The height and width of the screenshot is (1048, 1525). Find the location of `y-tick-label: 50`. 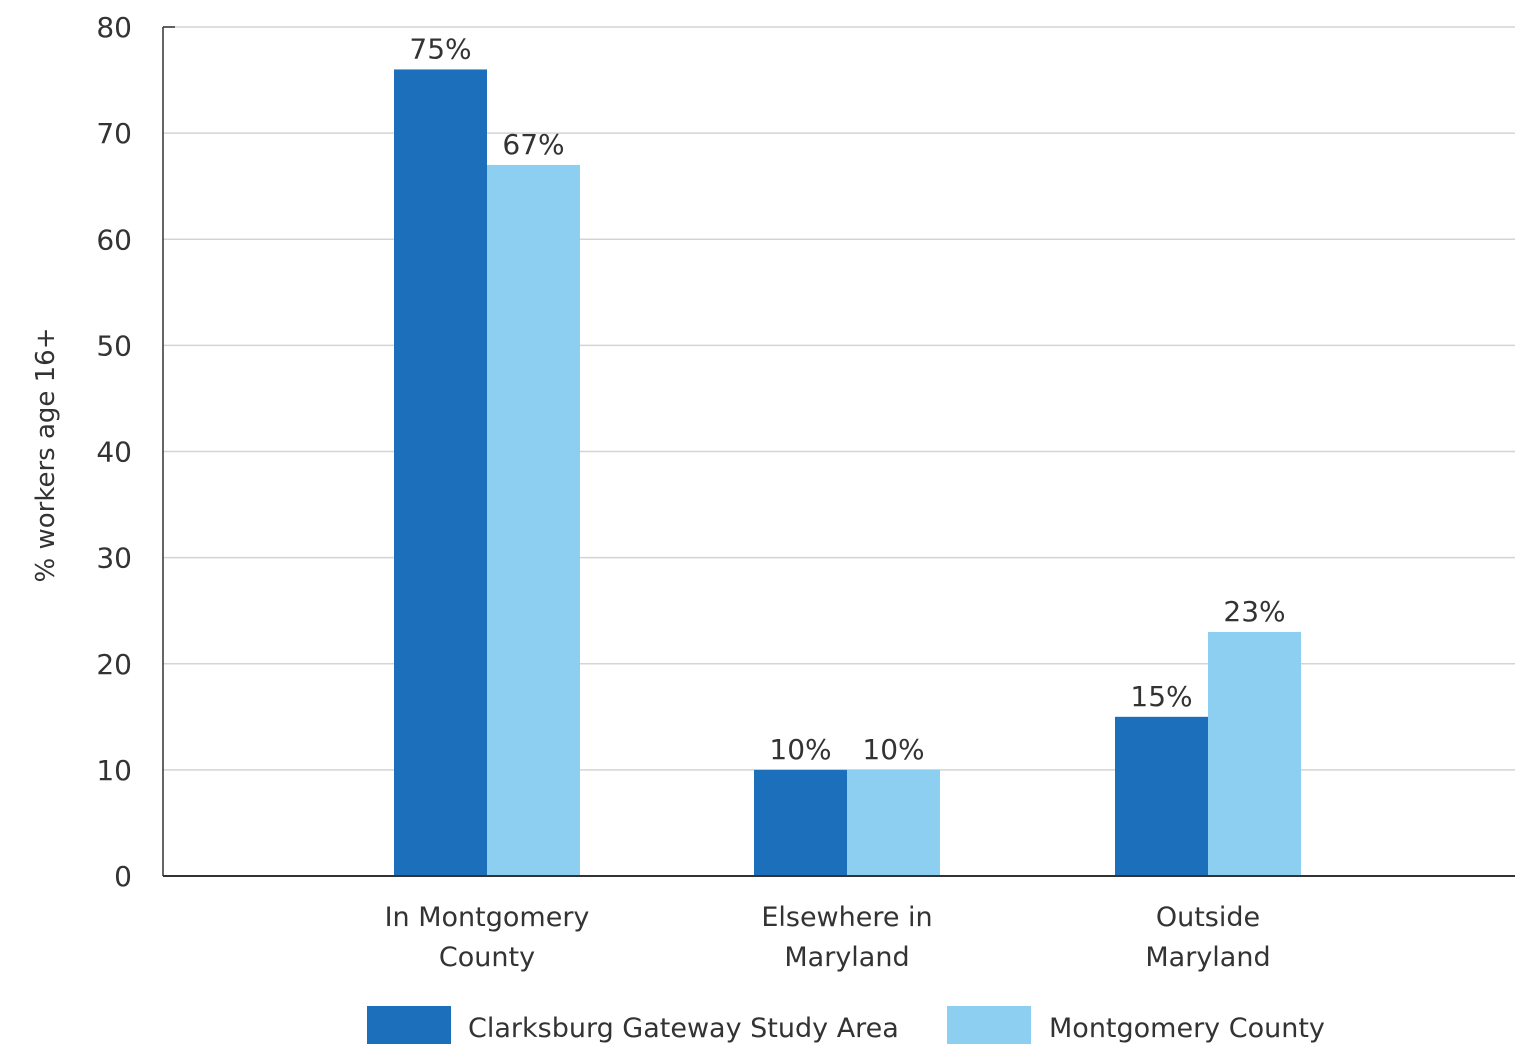

y-tick-label: 50 is located at coordinates (114, 345).